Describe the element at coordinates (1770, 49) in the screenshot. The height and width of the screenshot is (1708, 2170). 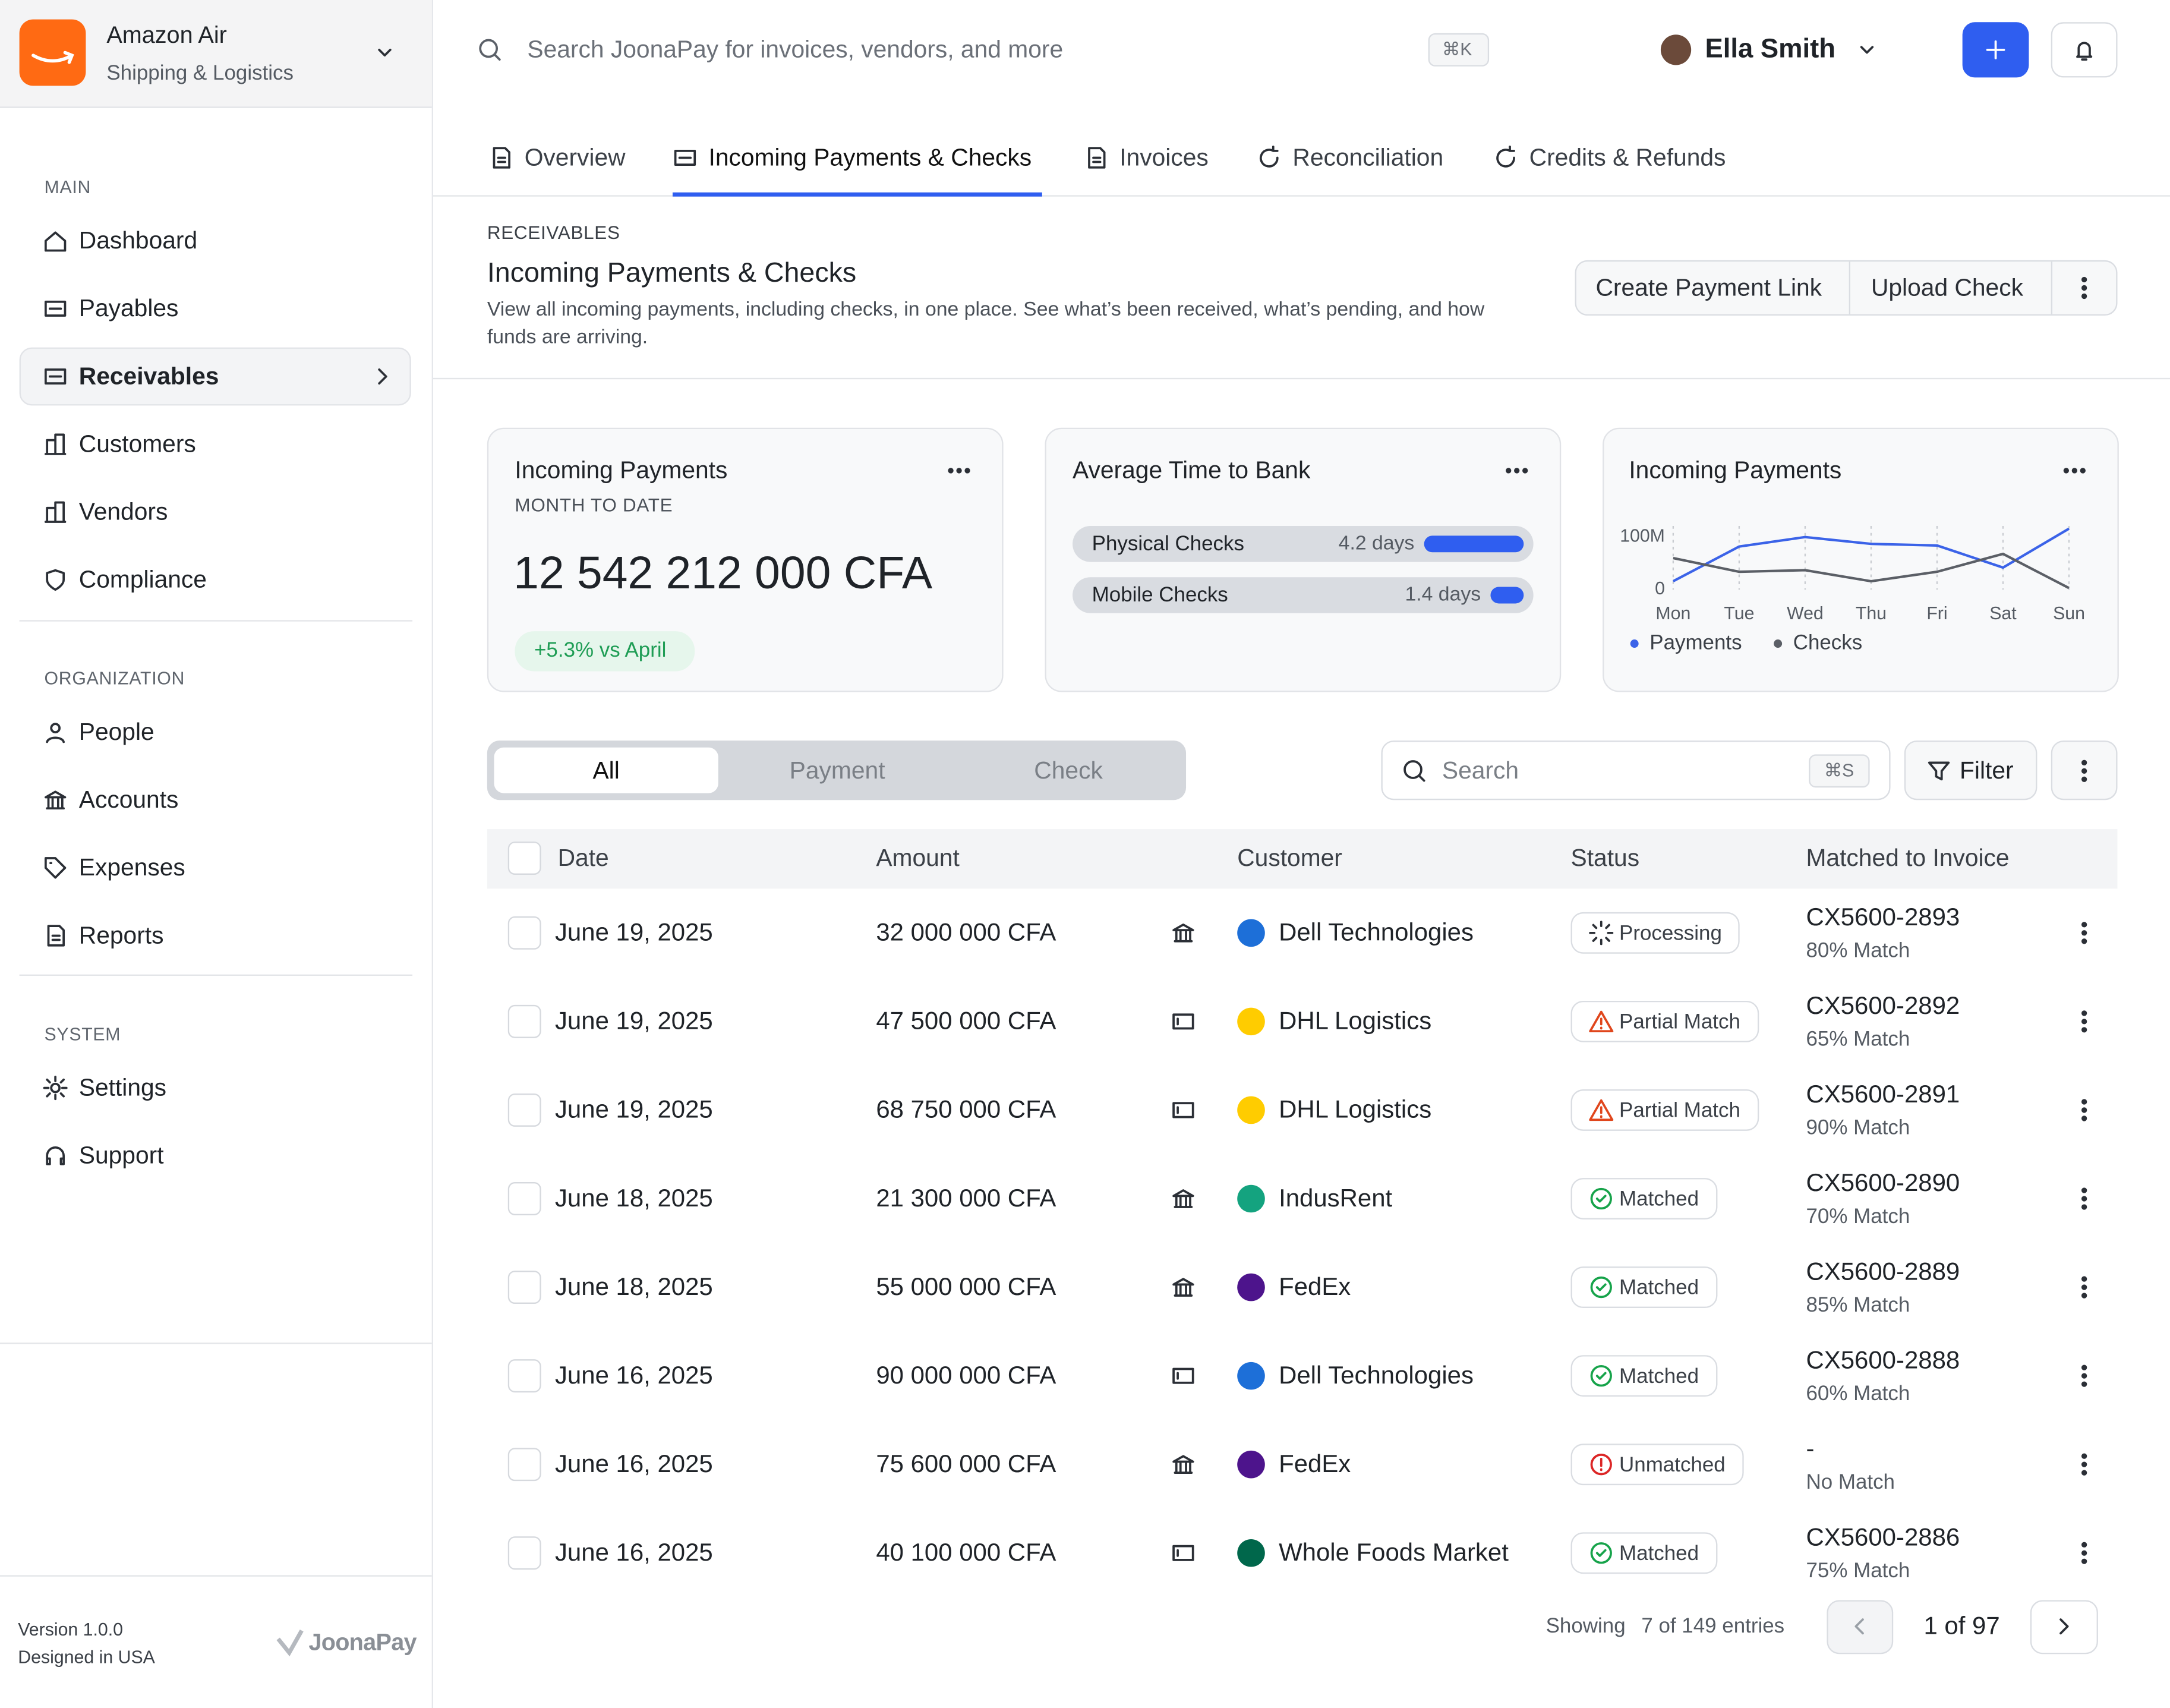
I see `user-name: Ella Smith` at that location.